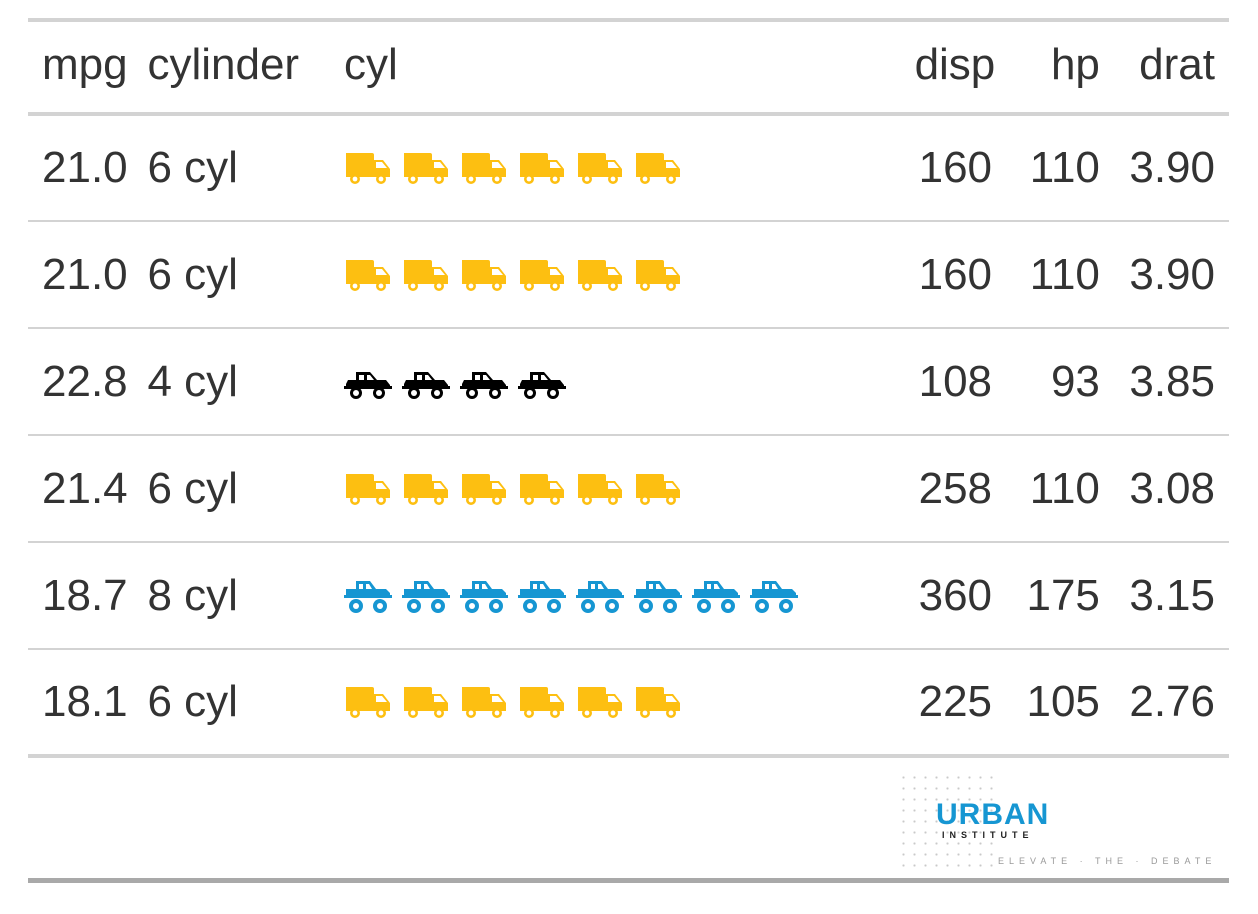 The image size is (1258, 914). I want to click on table-row: 18.1 6 cyl 225 105 2.76, so click(628, 703).